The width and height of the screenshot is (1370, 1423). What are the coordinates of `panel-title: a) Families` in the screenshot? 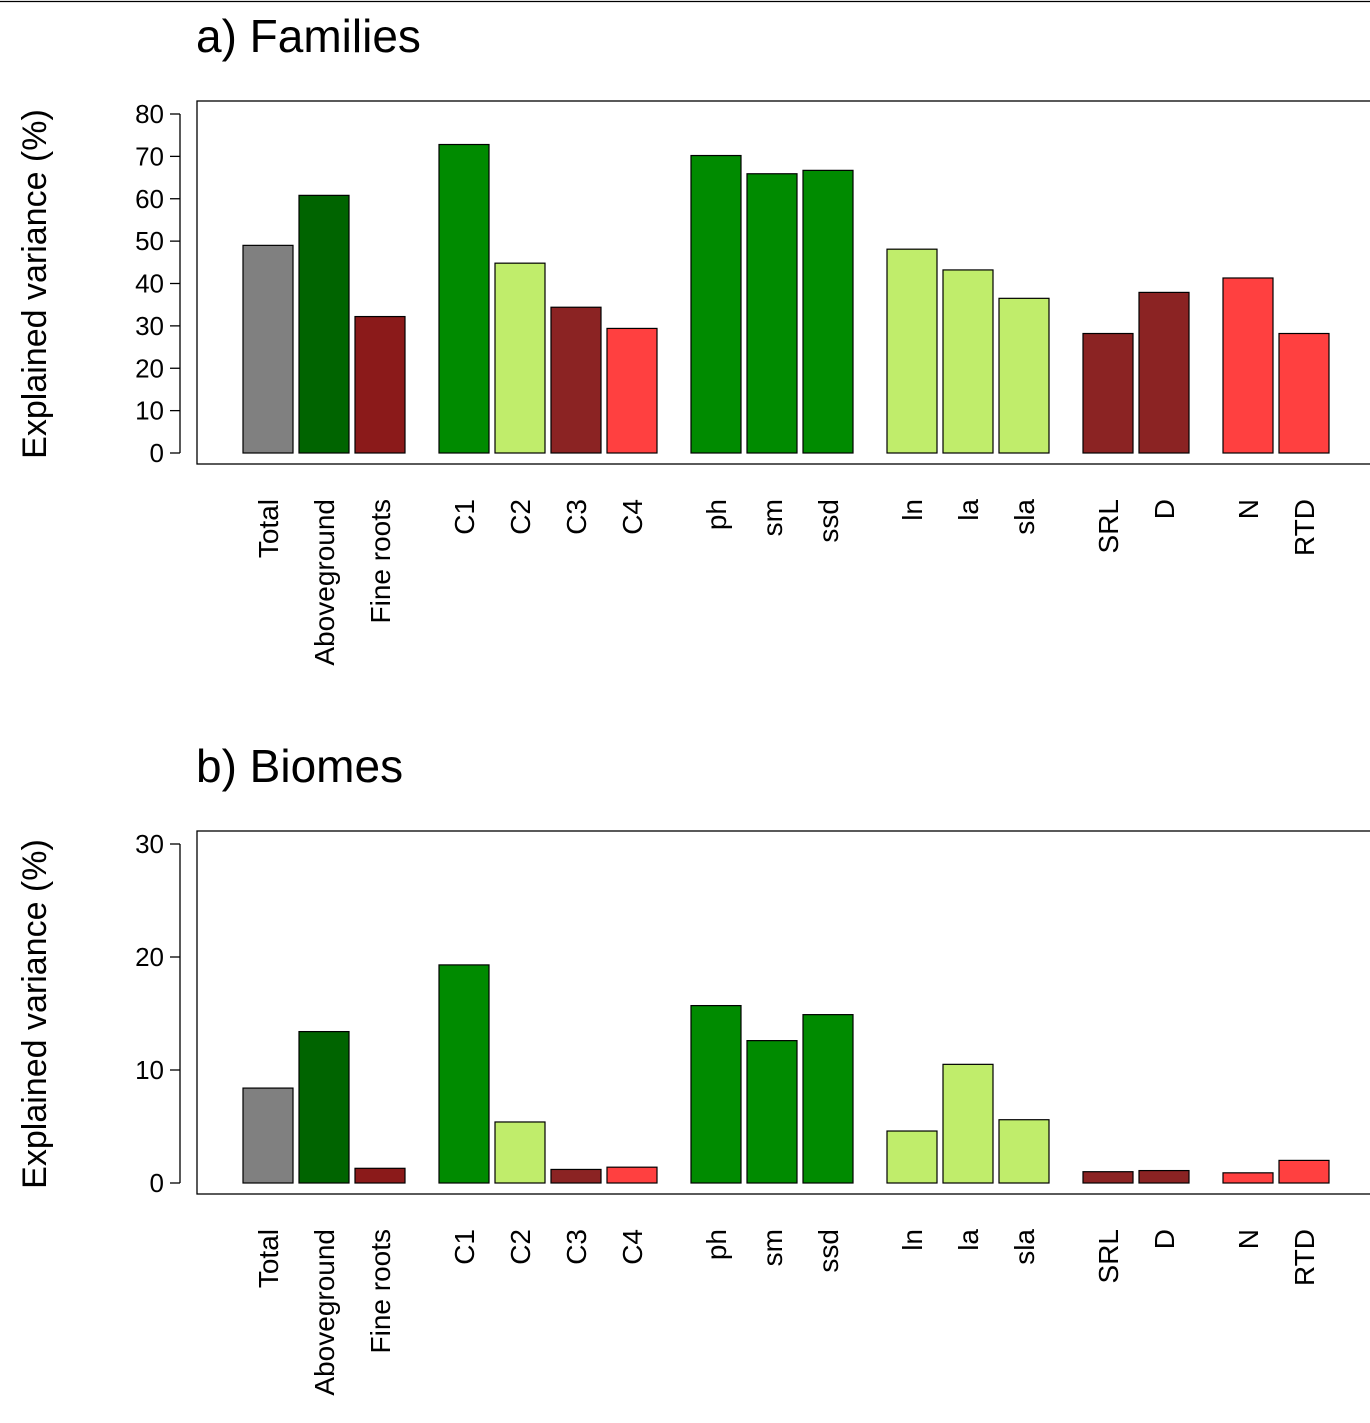 It's located at (308, 36).